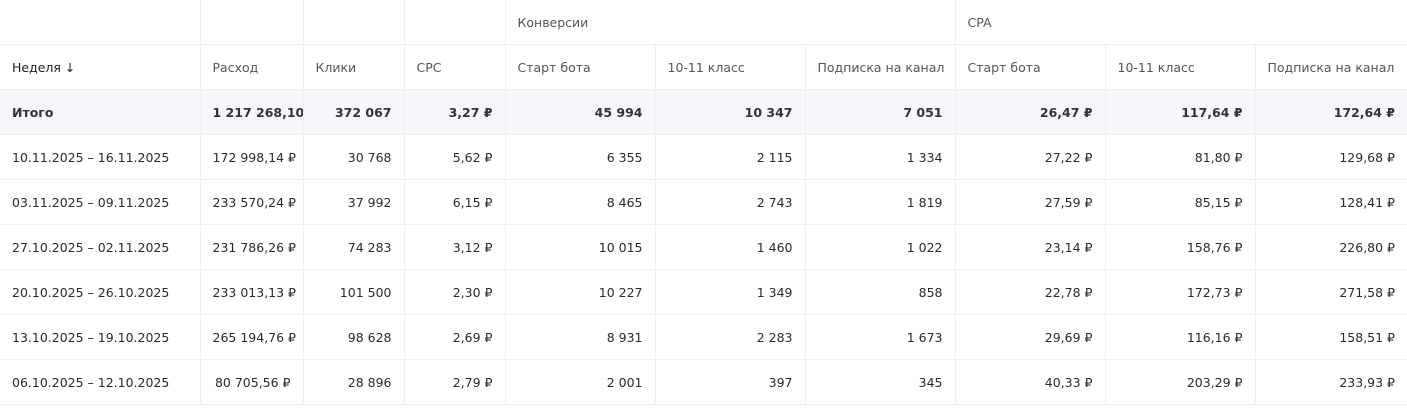 This screenshot has width=1407, height=408. What do you see at coordinates (1330, 67) in the screenshot?
I see `column-header-cpa-channel-sub: Подписка на канал` at bounding box center [1330, 67].